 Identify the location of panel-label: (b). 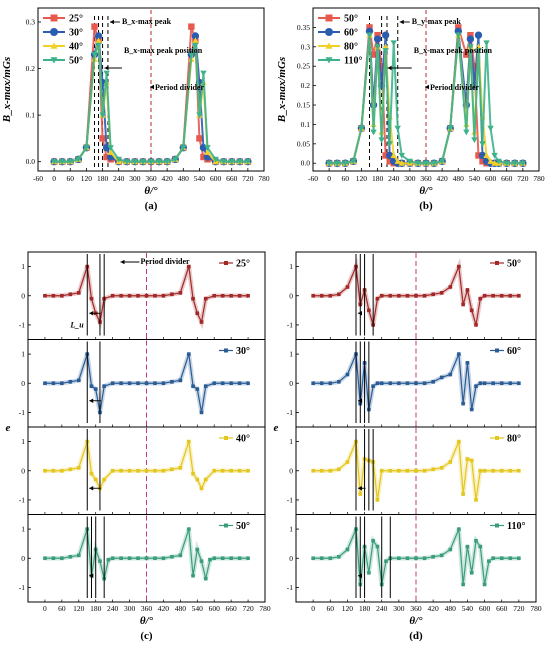
(426, 206).